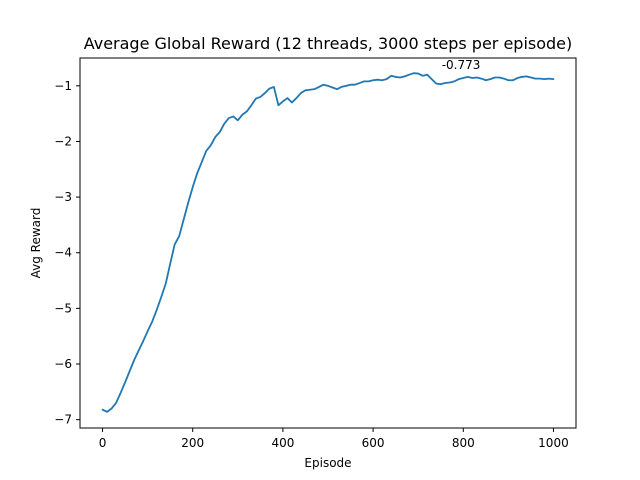  I want to click on max-value-annotation: -0.773, so click(461, 65).